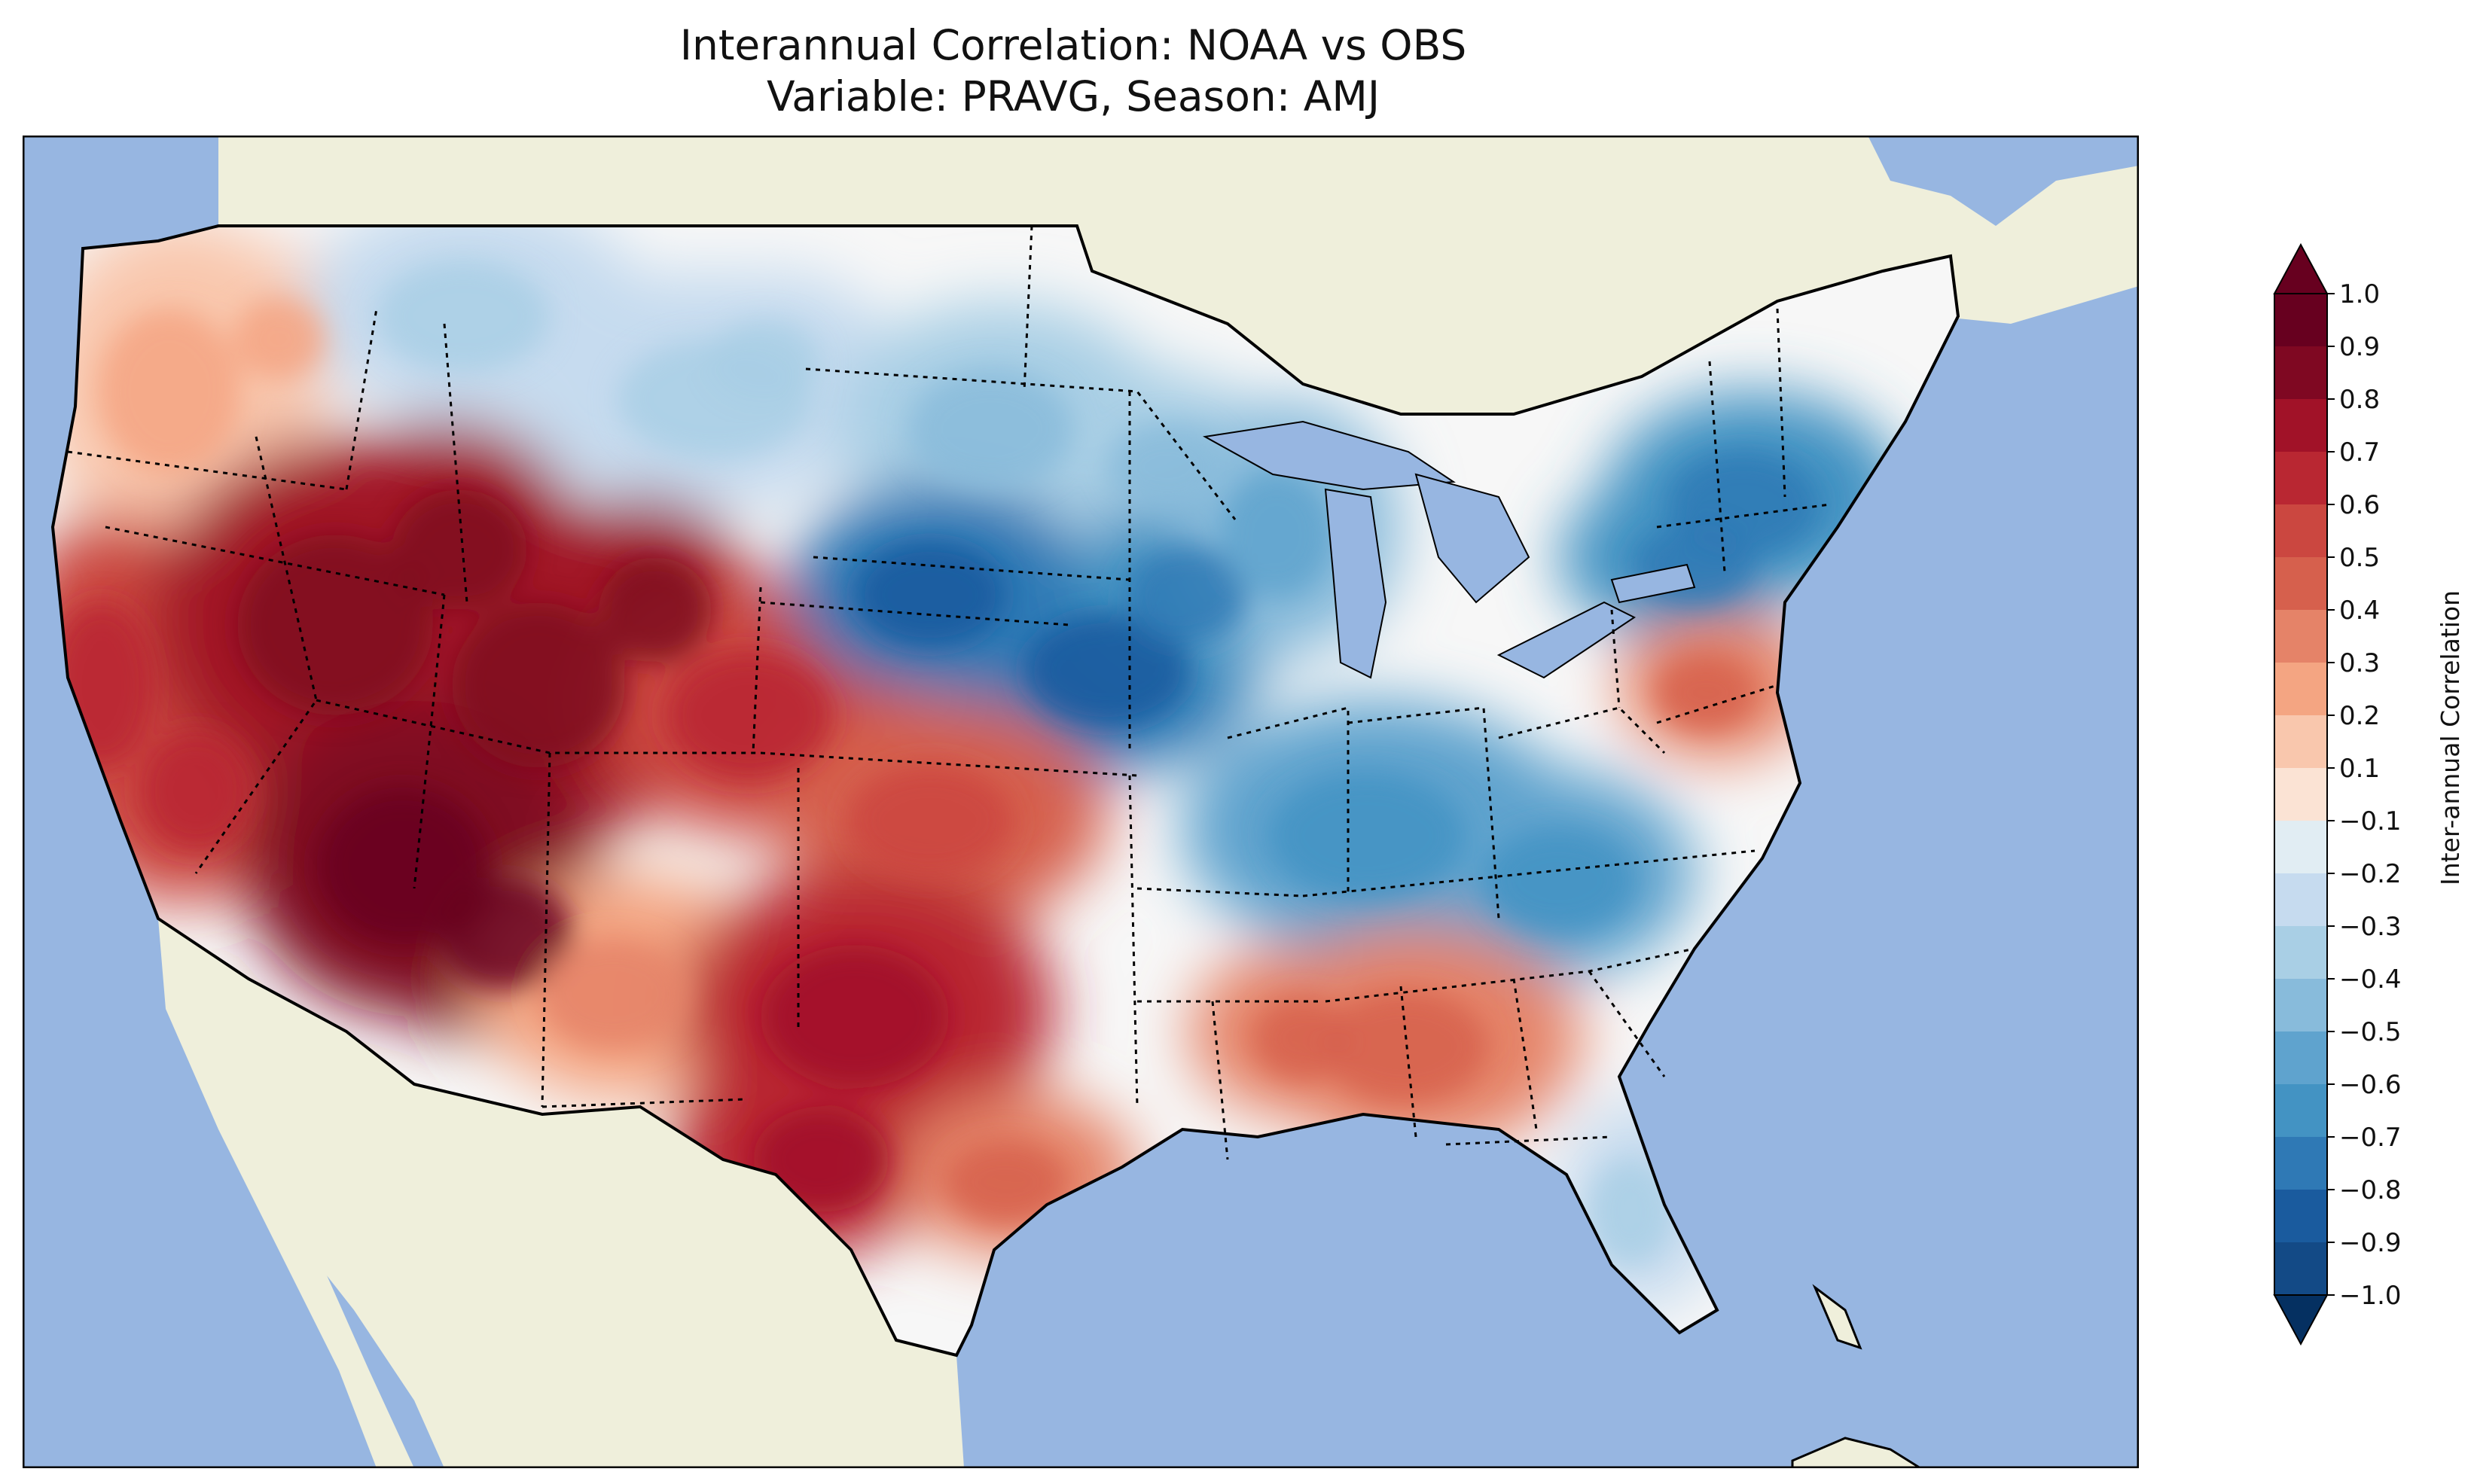 Image resolution: width=2474 pixels, height=1484 pixels. What do you see at coordinates (286, 1193) in the screenshot?
I see `baja-peninsula` at bounding box center [286, 1193].